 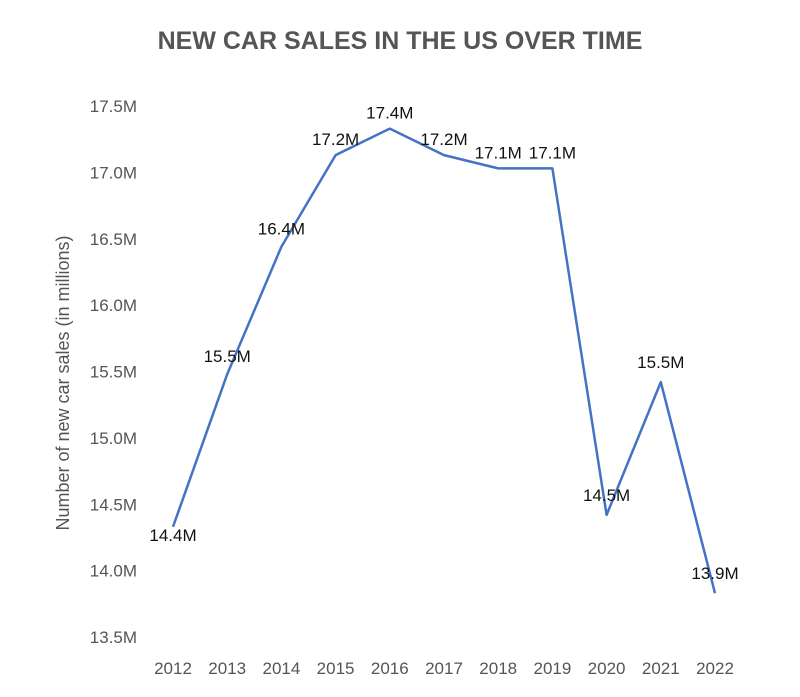 I want to click on x-tick-label: 2012, so click(x=173, y=668).